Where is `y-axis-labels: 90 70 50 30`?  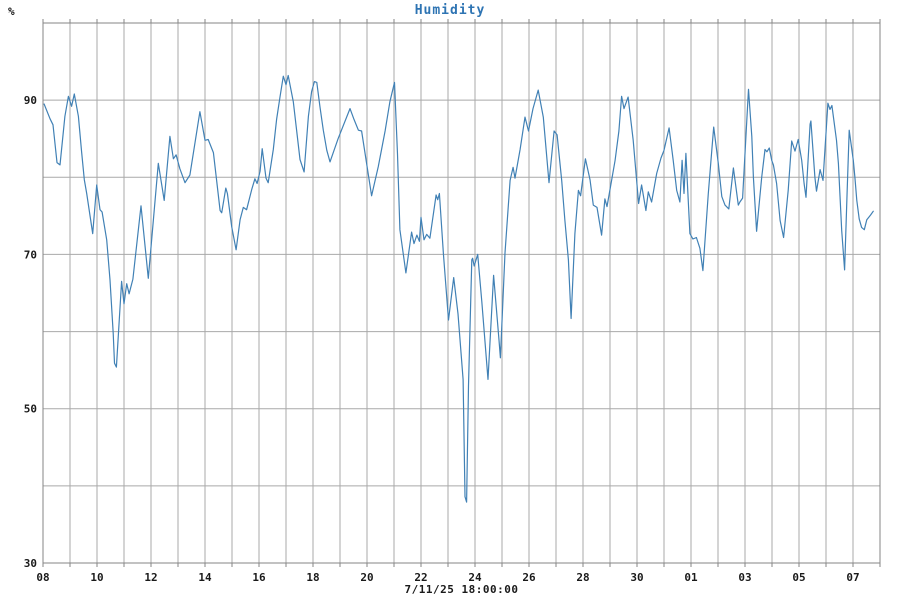 y-axis-labels: 90 70 50 30 is located at coordinates (30, 332).